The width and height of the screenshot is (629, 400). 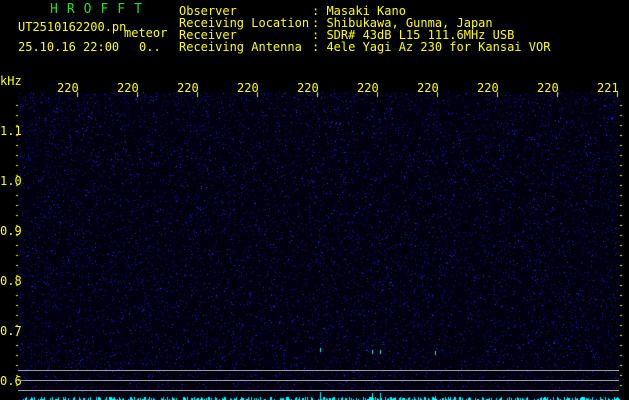 What do you see at coordinates (11, 381) in the screenshot?
I see `y-tick-label: 0.6` at bounding box center [11, 381].